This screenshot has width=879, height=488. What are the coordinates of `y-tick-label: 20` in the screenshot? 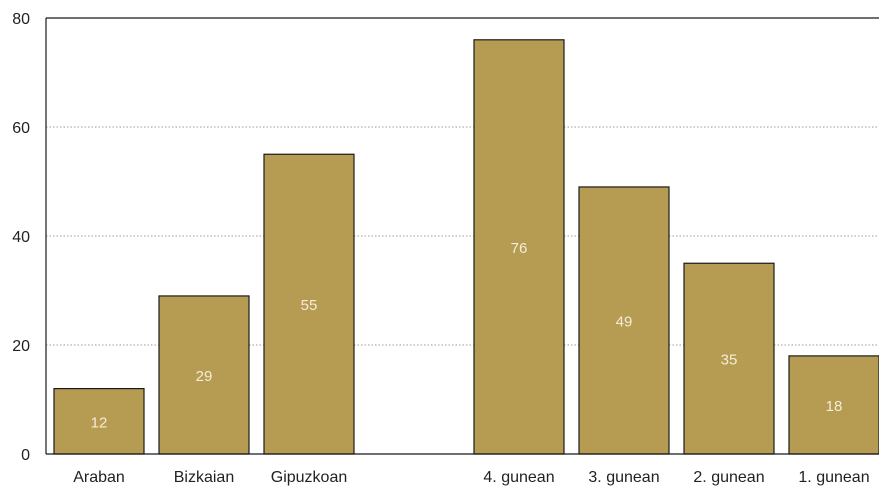 It's located at (21, 346).